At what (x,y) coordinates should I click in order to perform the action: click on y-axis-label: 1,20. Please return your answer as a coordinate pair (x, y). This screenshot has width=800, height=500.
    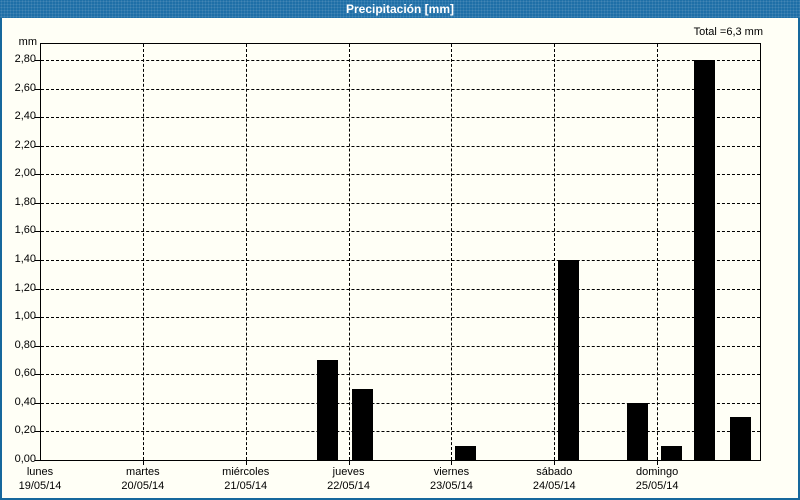
    Looking at the image, I should click on (25, 287).